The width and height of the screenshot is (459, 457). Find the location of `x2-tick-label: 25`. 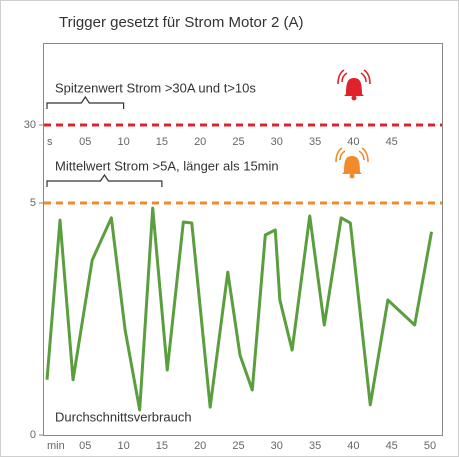

x2-tick-label: 25 is located at coordinates (238, 142).